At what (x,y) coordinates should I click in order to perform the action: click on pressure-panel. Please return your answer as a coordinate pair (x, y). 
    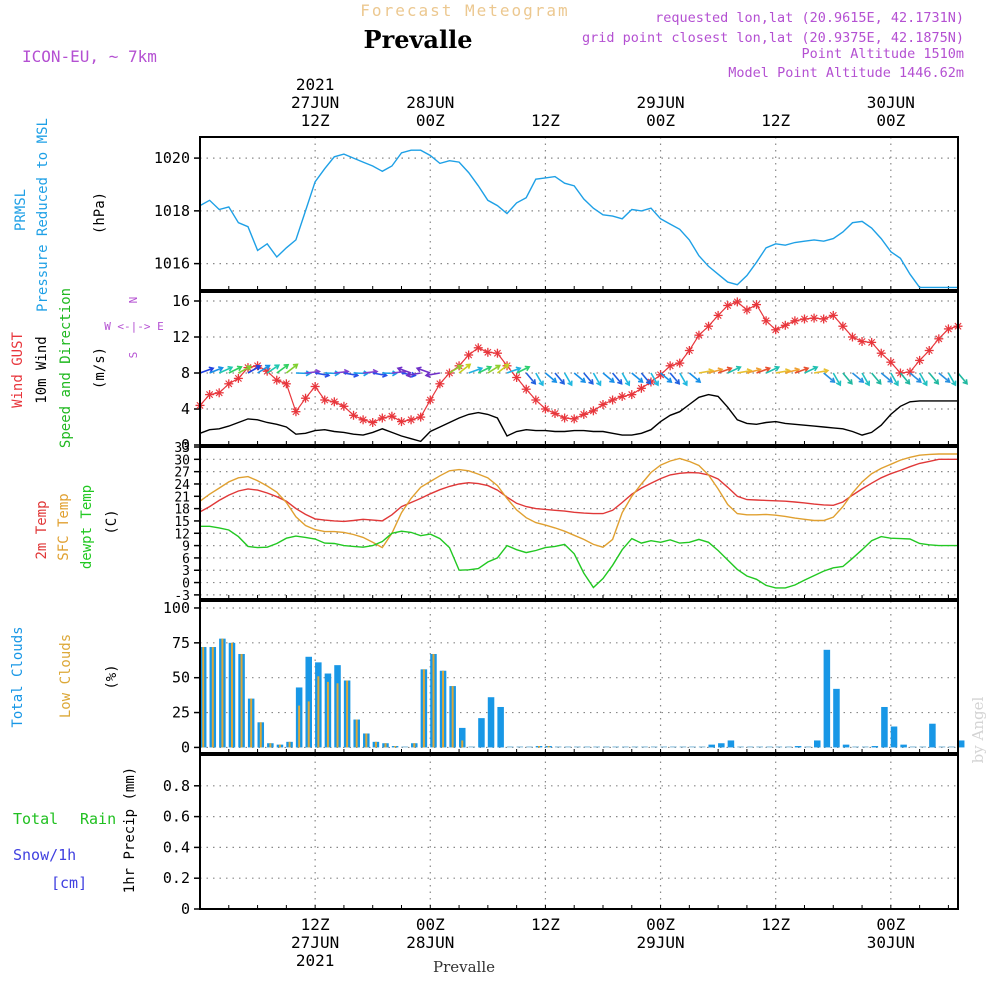
    Looking at the image, I should click on (578, 219).